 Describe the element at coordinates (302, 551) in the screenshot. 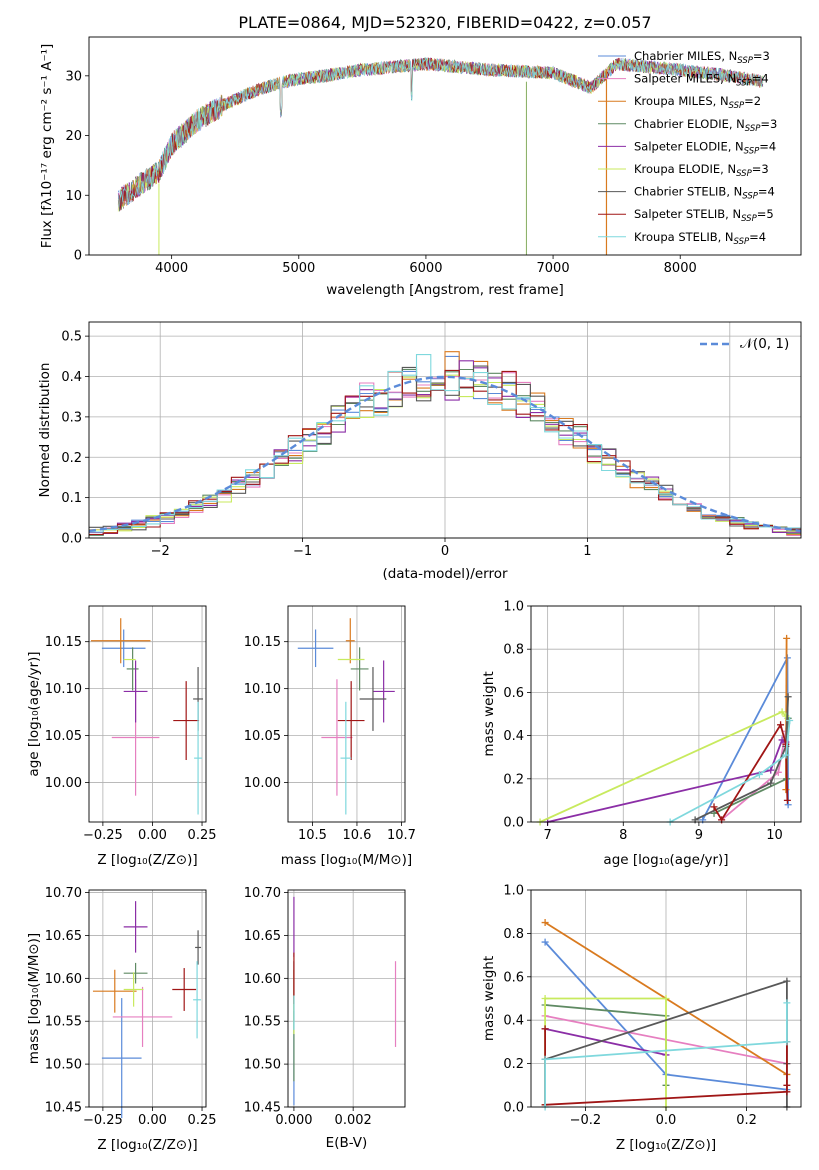

I see `x-tick-label: −1` at that location.